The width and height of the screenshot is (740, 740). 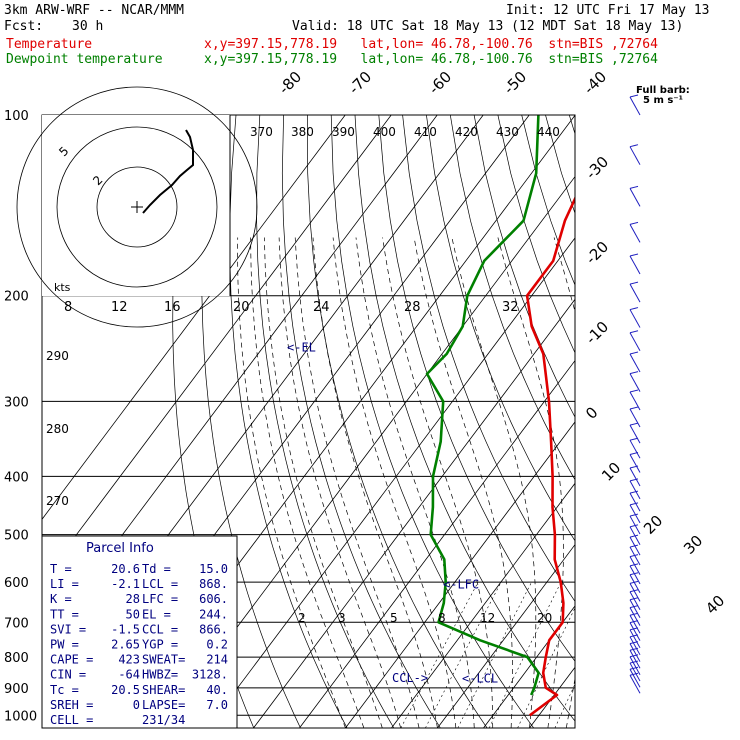 I want to click on hodograph-trace, so click(x=168, y=171).